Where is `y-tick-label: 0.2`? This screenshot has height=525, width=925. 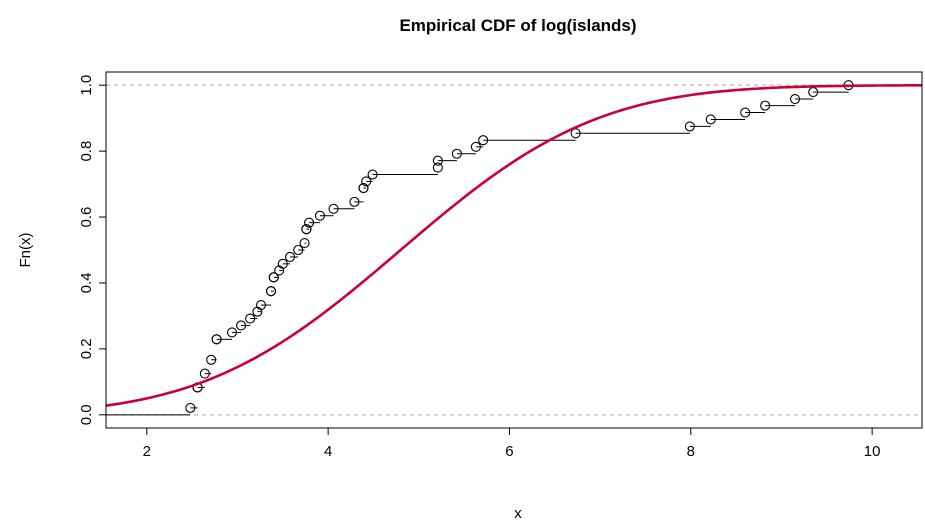
y-tick-label: 0.2 is located at coordinates (86, 348).